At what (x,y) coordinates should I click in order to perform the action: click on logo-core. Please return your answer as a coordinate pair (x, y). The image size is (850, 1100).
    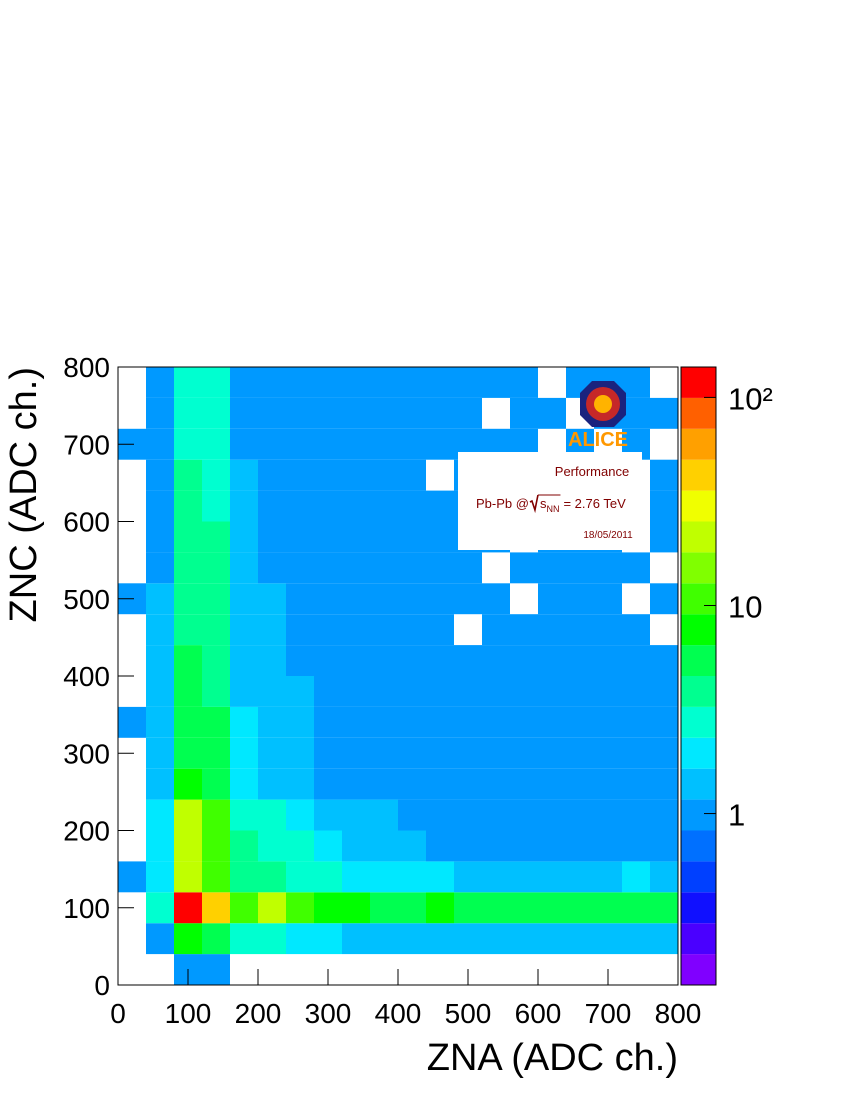
    Looking at the image, I should click on (603, 404).